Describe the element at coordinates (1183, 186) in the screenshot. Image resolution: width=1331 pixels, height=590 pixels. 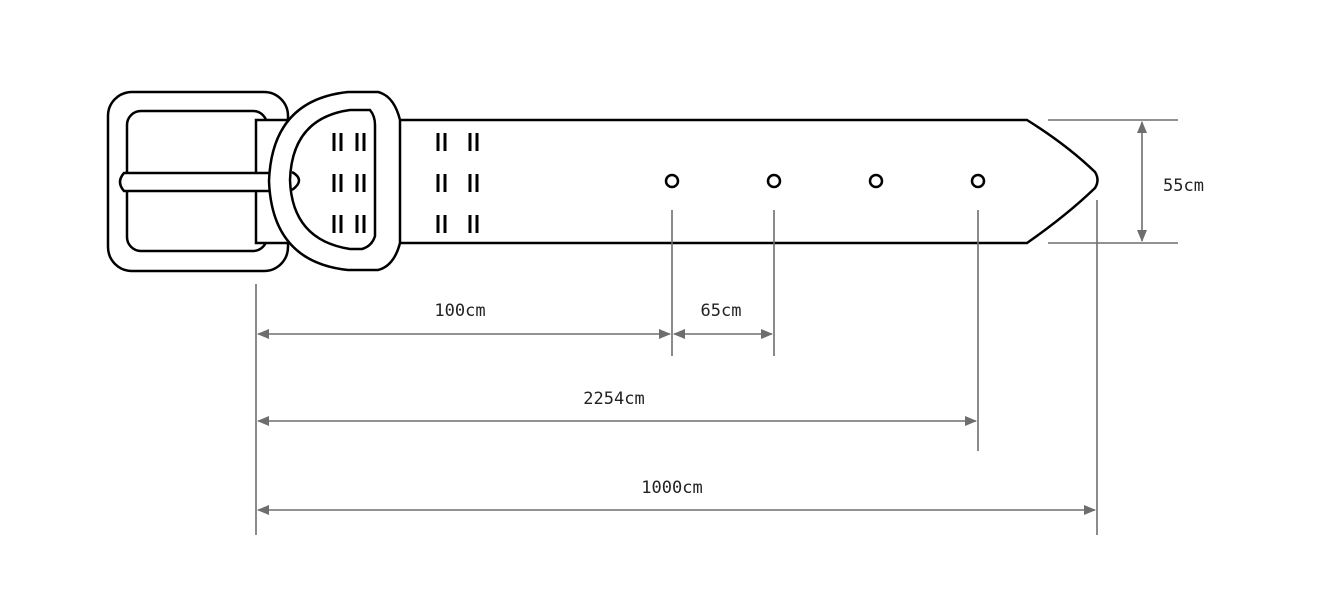
I see `dim-label-width: 55cm` at that location.